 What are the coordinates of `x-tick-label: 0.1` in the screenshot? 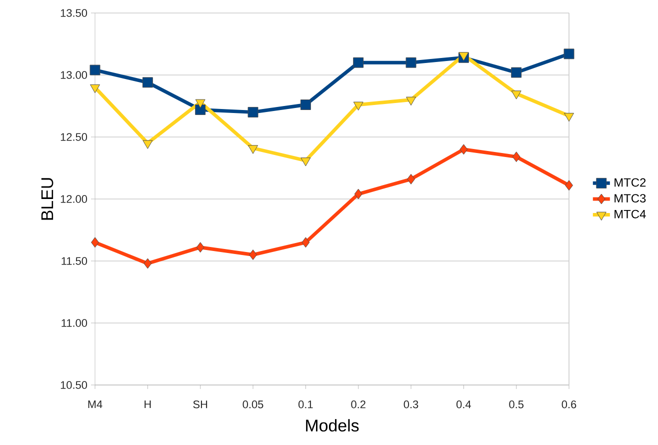 It's located at (305, 404).